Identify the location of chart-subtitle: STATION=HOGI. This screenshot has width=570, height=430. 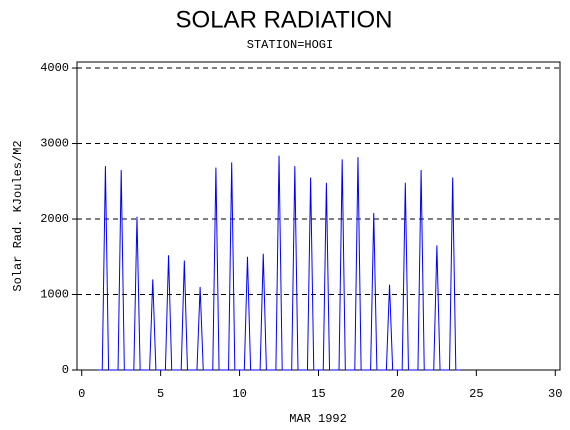
(290, 45).